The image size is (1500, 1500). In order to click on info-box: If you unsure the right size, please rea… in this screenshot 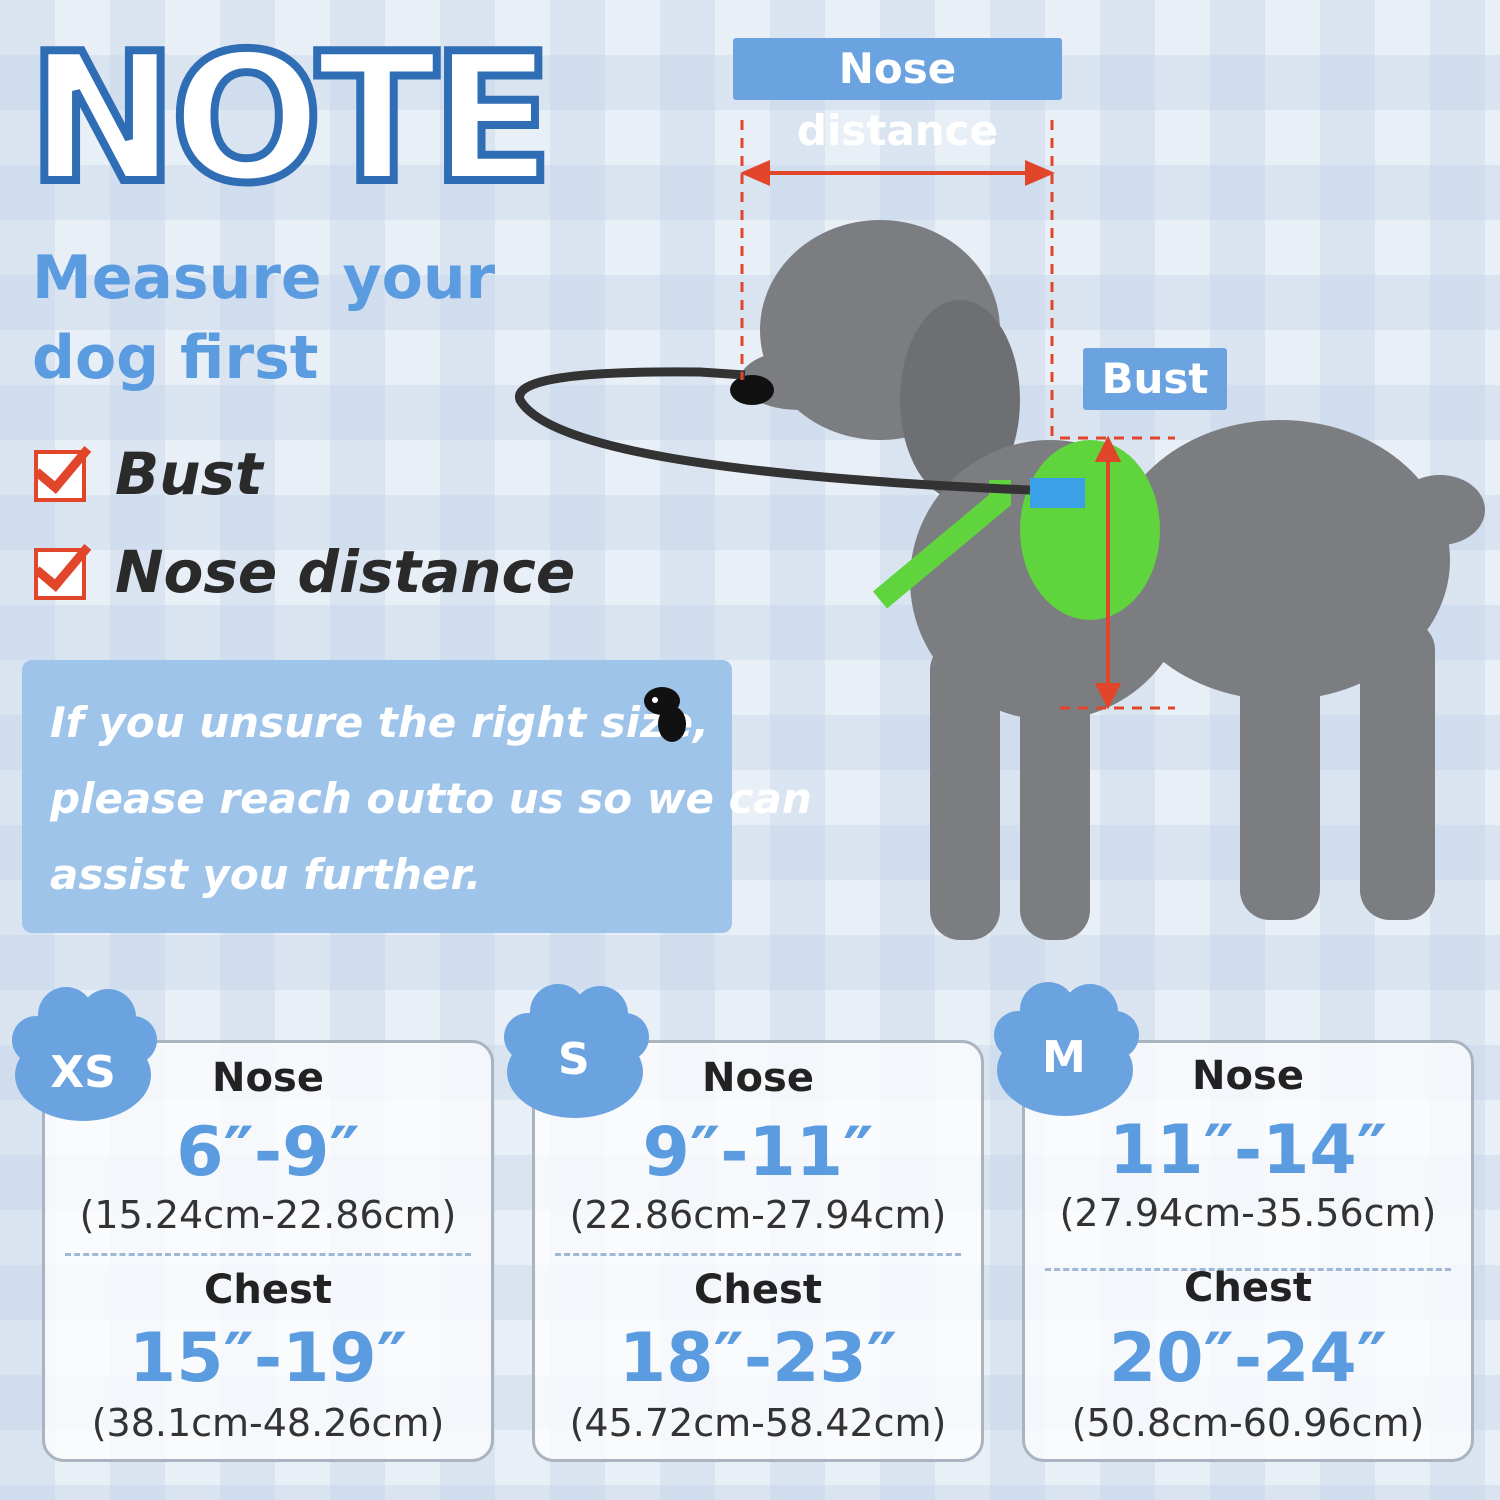, I will do `click(417, 796)`.